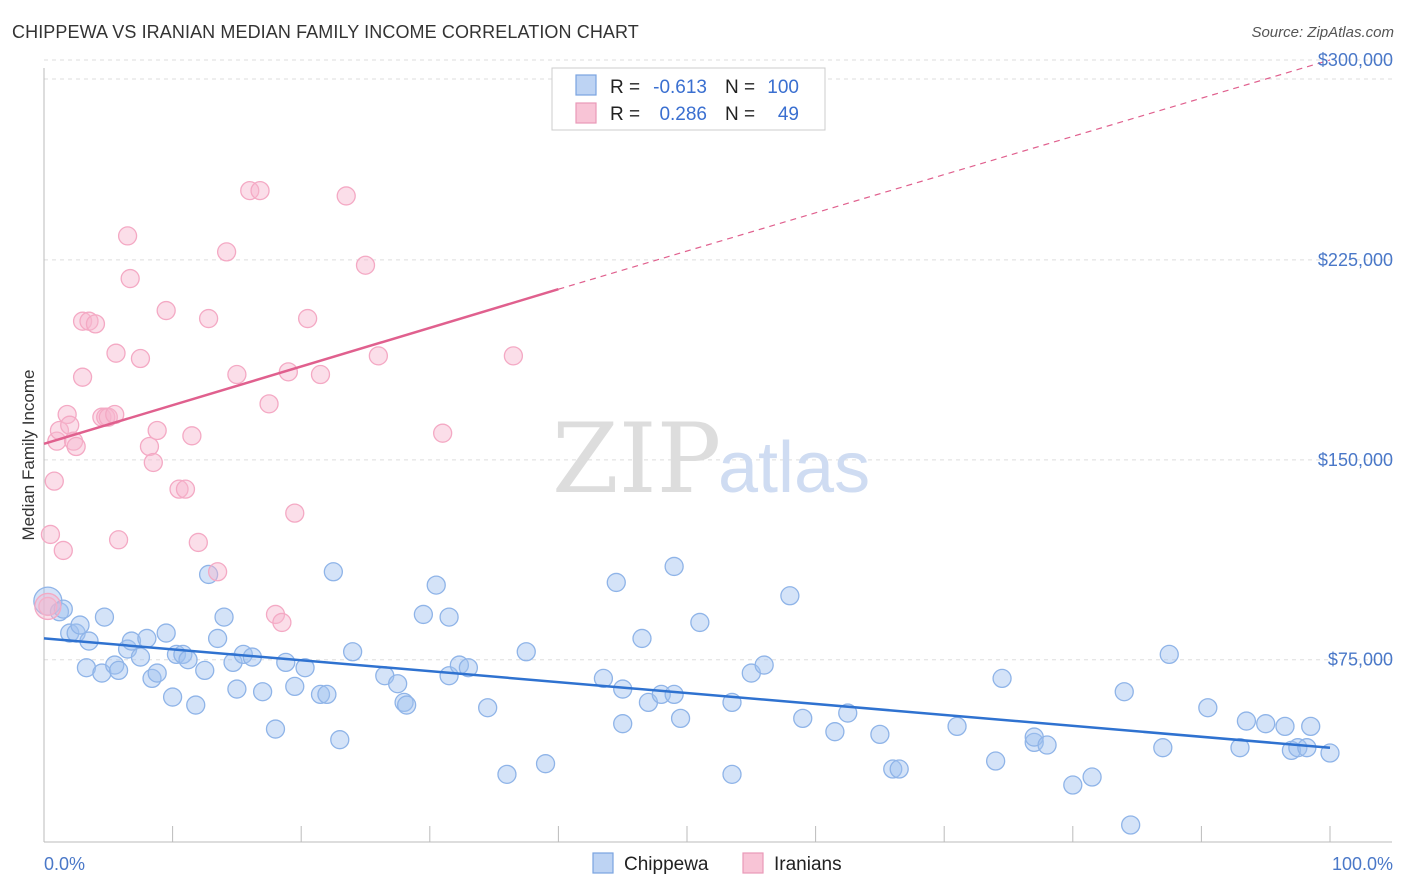  What do you see at coordinates (1355, 60) in the screenshot?
I see `y-tick-label-3: $300,000` at bounding box center [1355, 60].